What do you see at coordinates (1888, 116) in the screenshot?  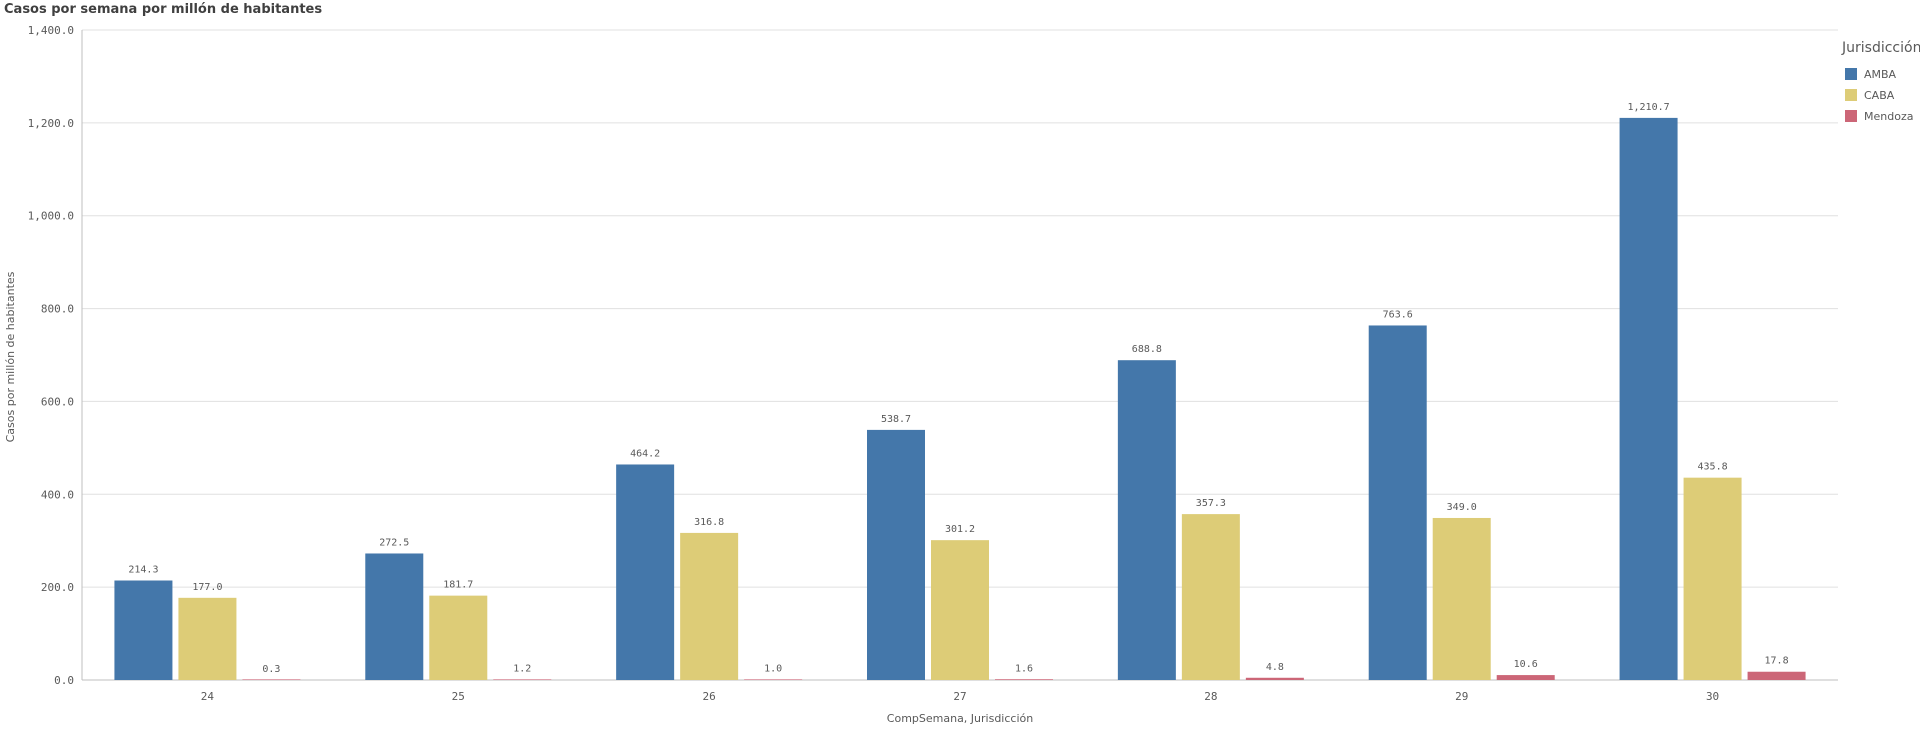 I see `legend-label-mendoza: Mendoza` at bounding box center [1888, 116].